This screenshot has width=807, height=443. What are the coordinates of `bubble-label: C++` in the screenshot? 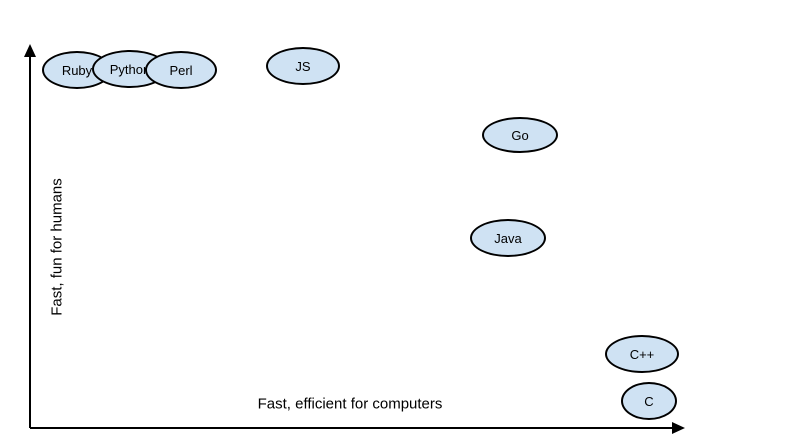 It's located at (642, 354).